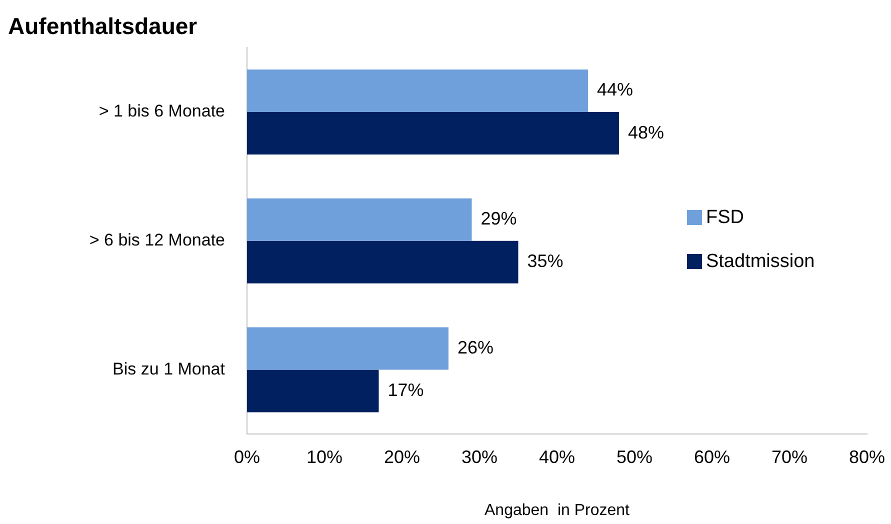 The image size is (891, 524). Describe the element at coordinates (615, 90) in the screenshot. I see `data-label: 44%` at that location.